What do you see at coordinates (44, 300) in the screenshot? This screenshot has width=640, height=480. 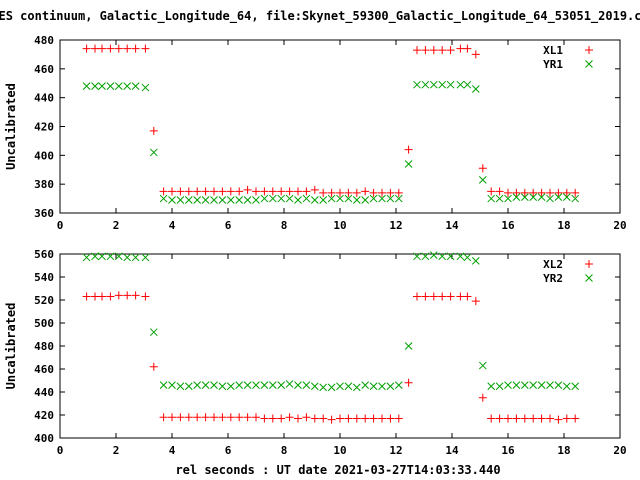 I see `y-tick-label: 520` at bounding box center [44, 300].